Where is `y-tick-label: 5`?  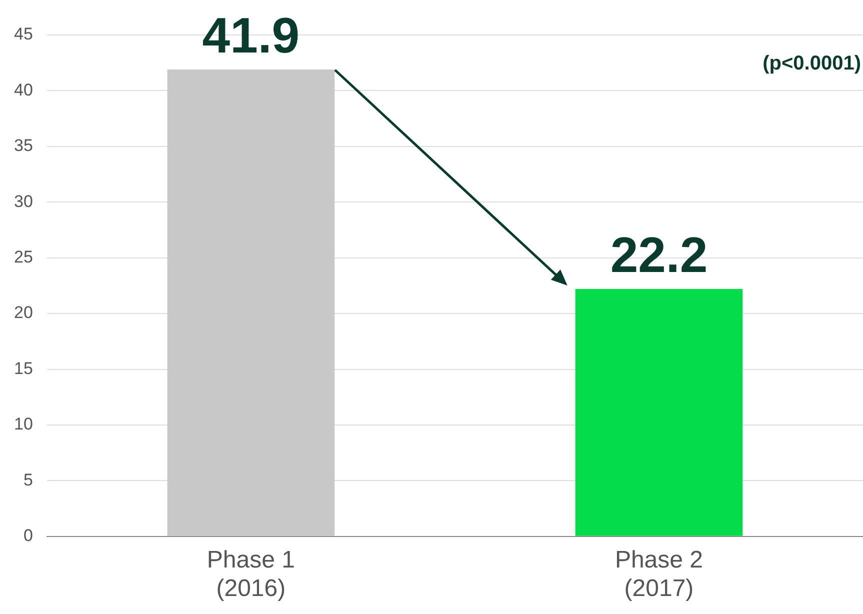
y-tick-label: 5 is located at coordinates (28, 480).